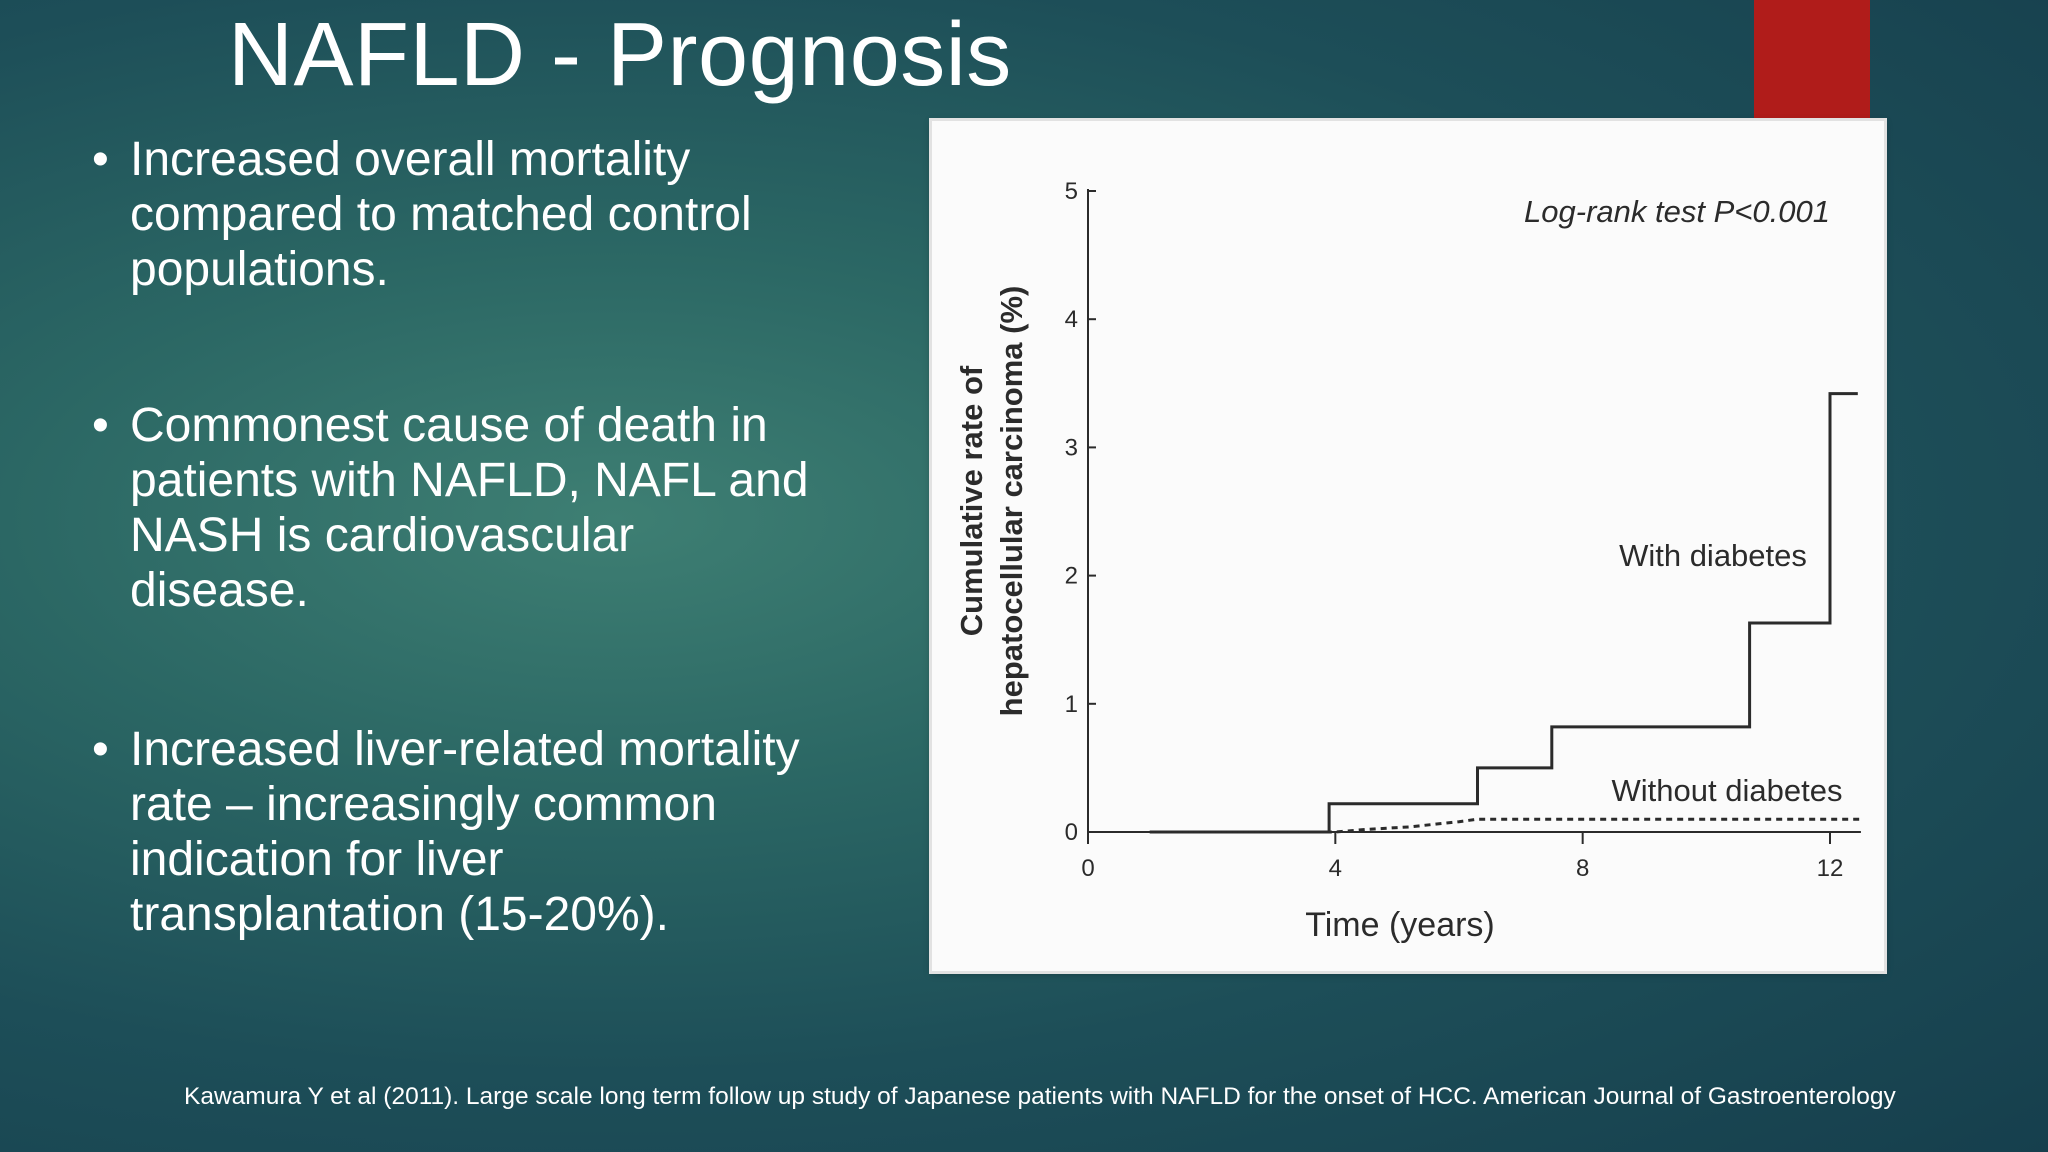 Image resolution: width=2048 pixels, height=1152 pixels. What do you see at coordinates (410, 159) in the screenshot?
I see `bullet-line: Increased overall mortality` at bounding box center [410, 159].